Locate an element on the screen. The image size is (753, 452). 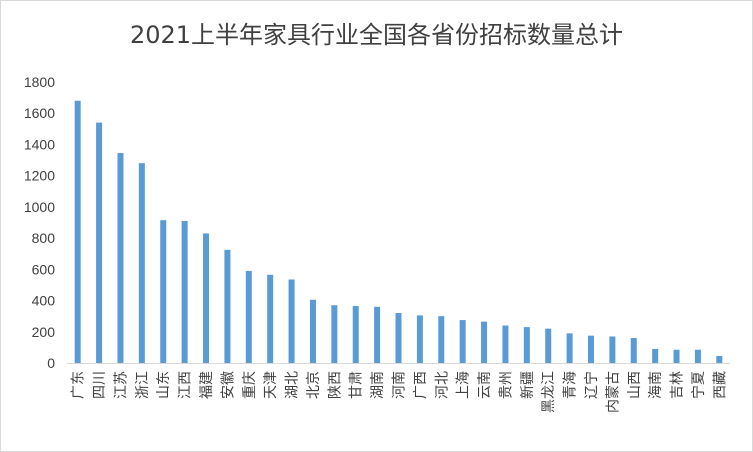
x-category-label: 重庆 is located at coordinates (250, 385).